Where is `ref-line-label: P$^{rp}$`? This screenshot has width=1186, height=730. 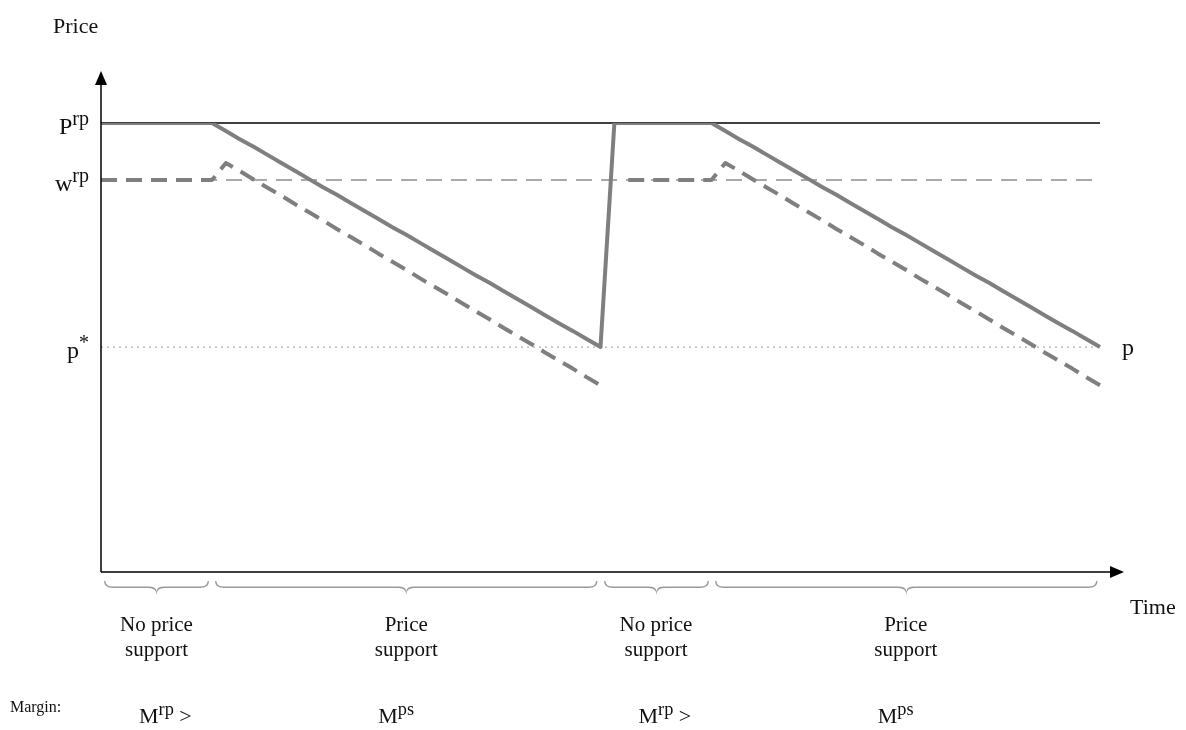
ref-line-label: P$^{rp}$ is located at coordinates (74, 123).